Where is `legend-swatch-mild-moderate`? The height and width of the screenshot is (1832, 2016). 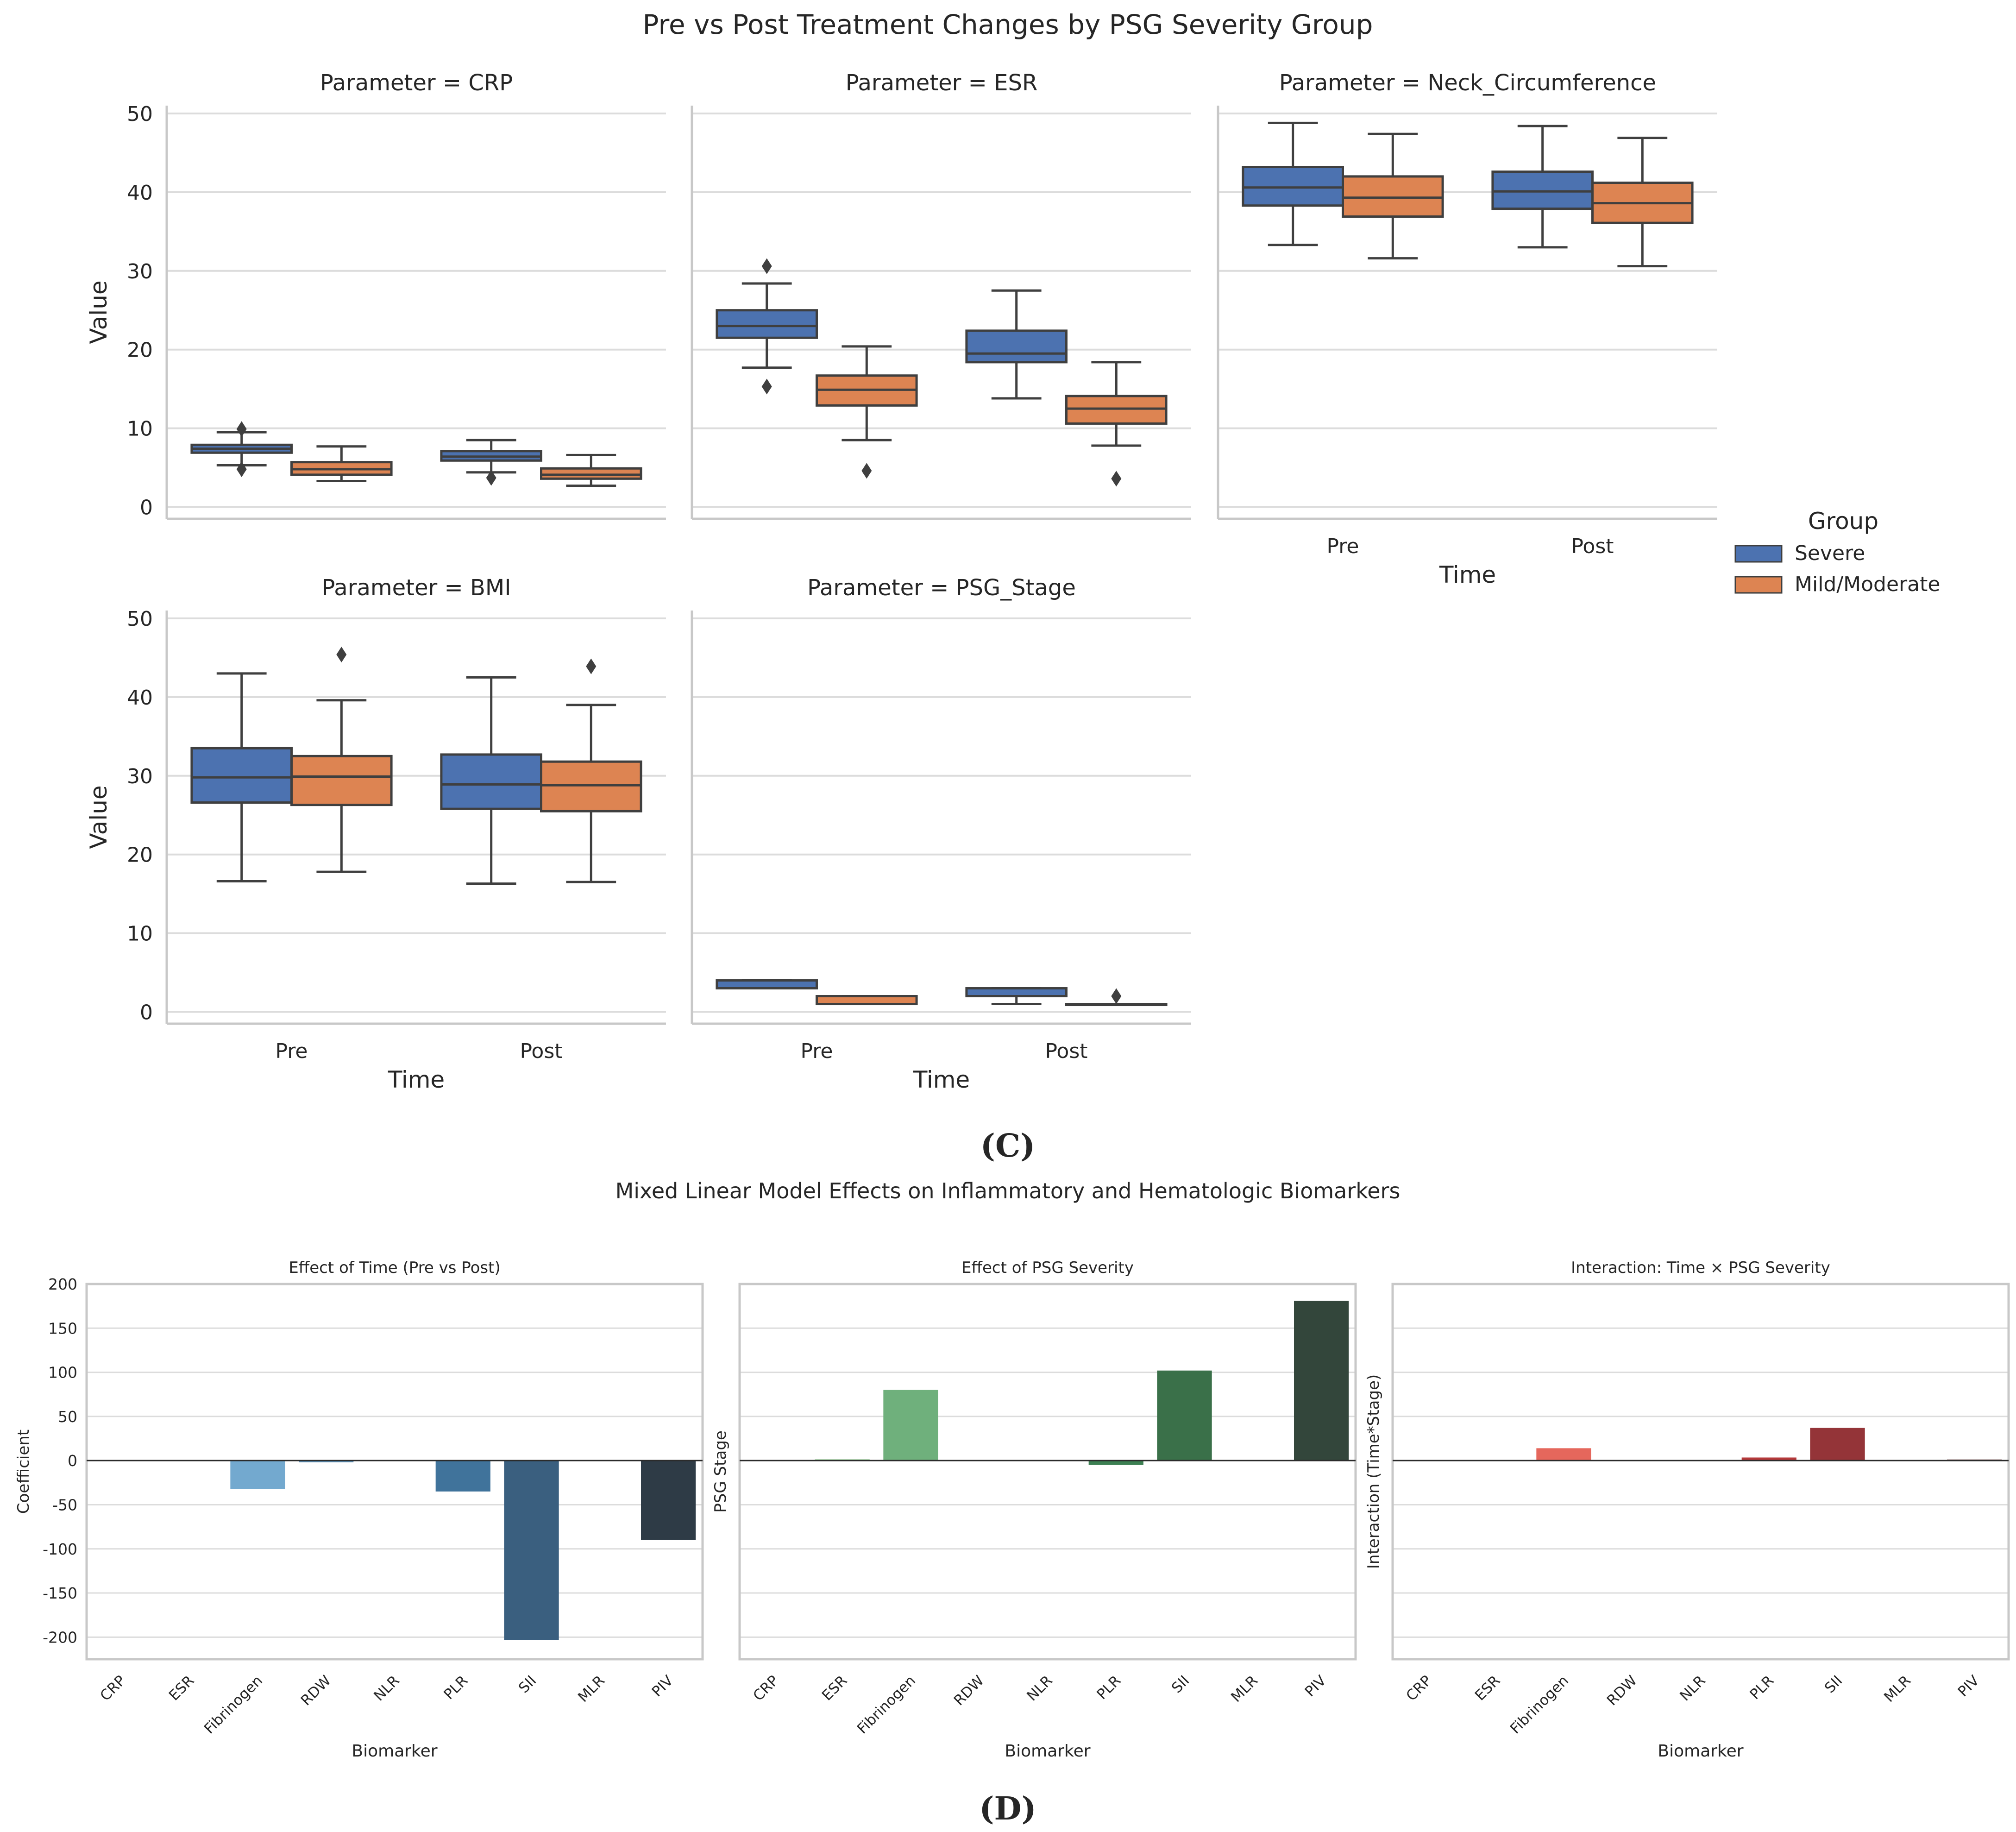
legend-swatch-mild-moderate is located at coordinates (1758, 585).